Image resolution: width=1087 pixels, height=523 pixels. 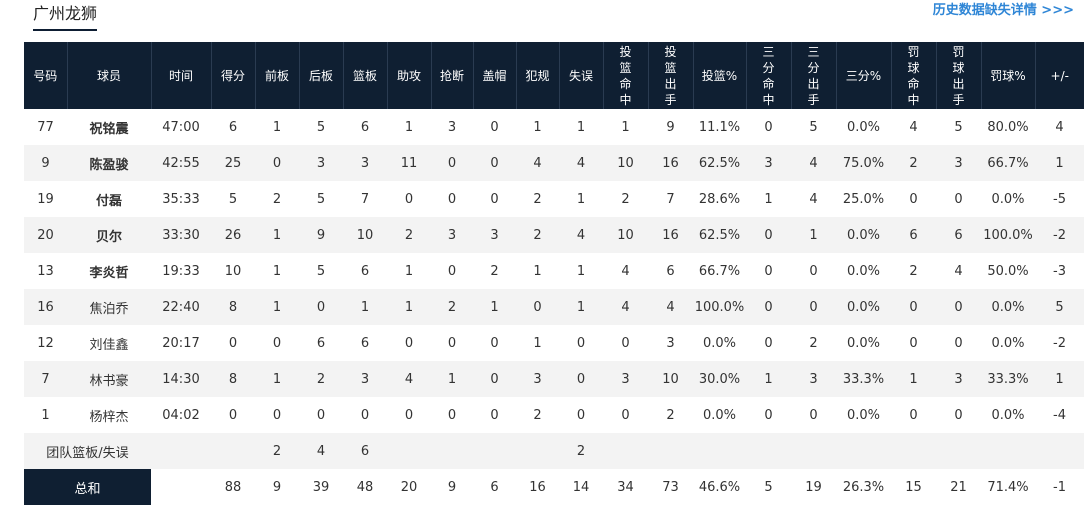 I want to click on column-header: 罚球%, so click(x=1007, y=75).